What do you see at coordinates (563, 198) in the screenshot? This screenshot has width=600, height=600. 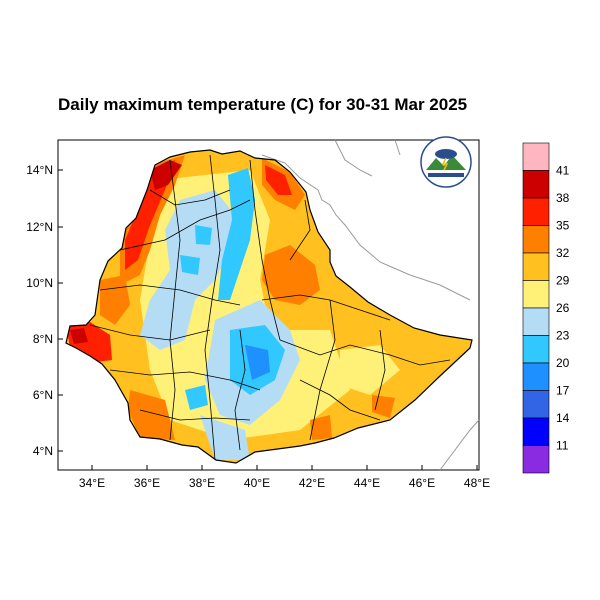 I see `colorbar-label: 38` at bounding box center [563, 198].